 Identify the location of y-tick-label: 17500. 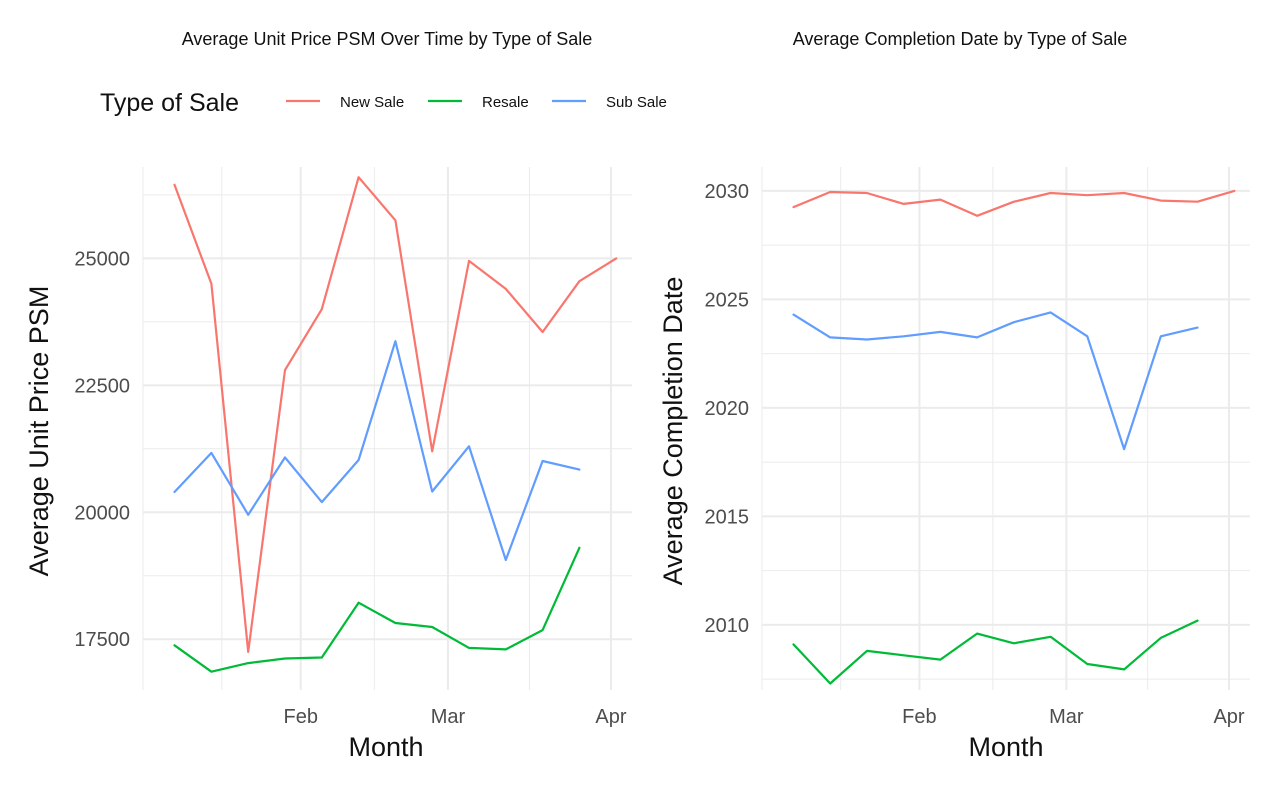
(102, 640).